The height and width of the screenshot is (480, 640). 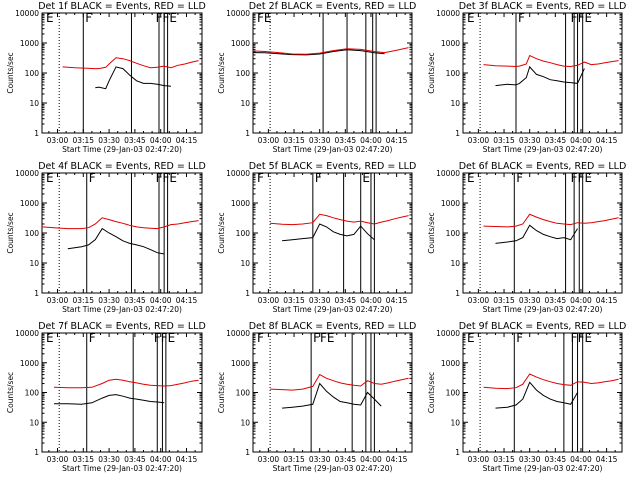 I want to click on panel-title: Det 3f BLACK = Events, RED = LLD, so click(x=543, y=6).